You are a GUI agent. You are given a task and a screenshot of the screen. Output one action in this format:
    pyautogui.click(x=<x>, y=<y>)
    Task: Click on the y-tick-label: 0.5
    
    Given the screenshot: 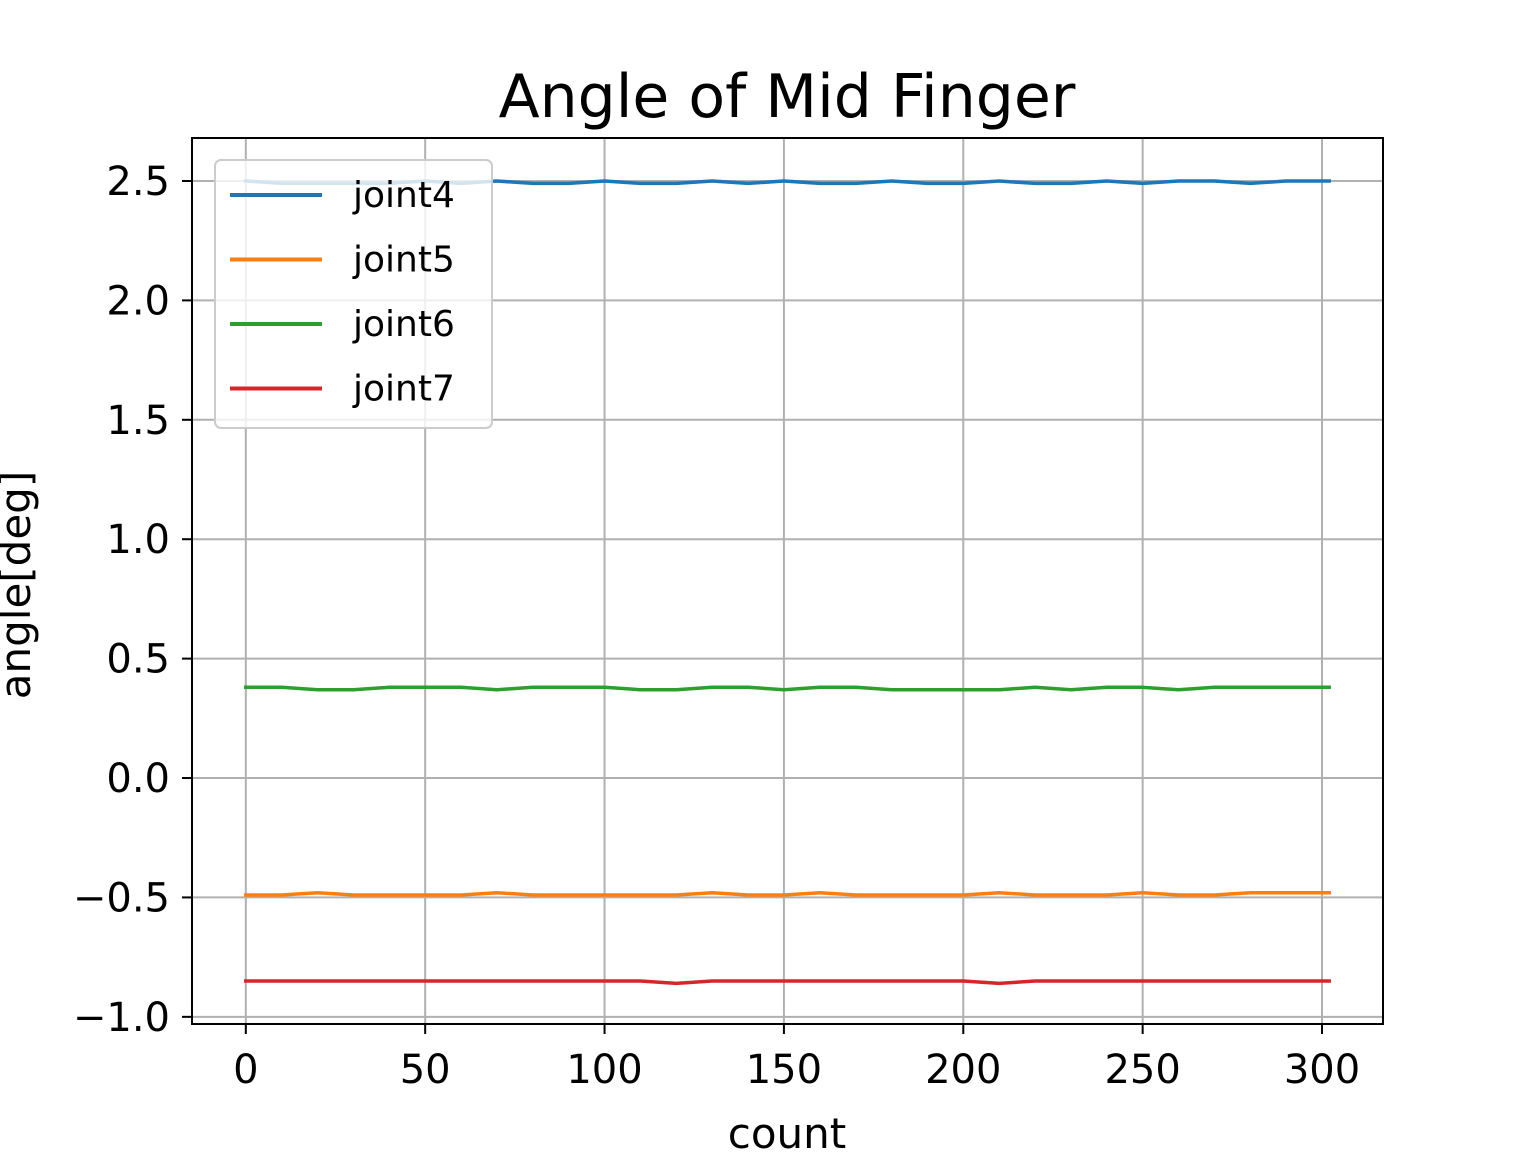 What is the action you would take?
    pyautogui.click(x=138, y=660)
    